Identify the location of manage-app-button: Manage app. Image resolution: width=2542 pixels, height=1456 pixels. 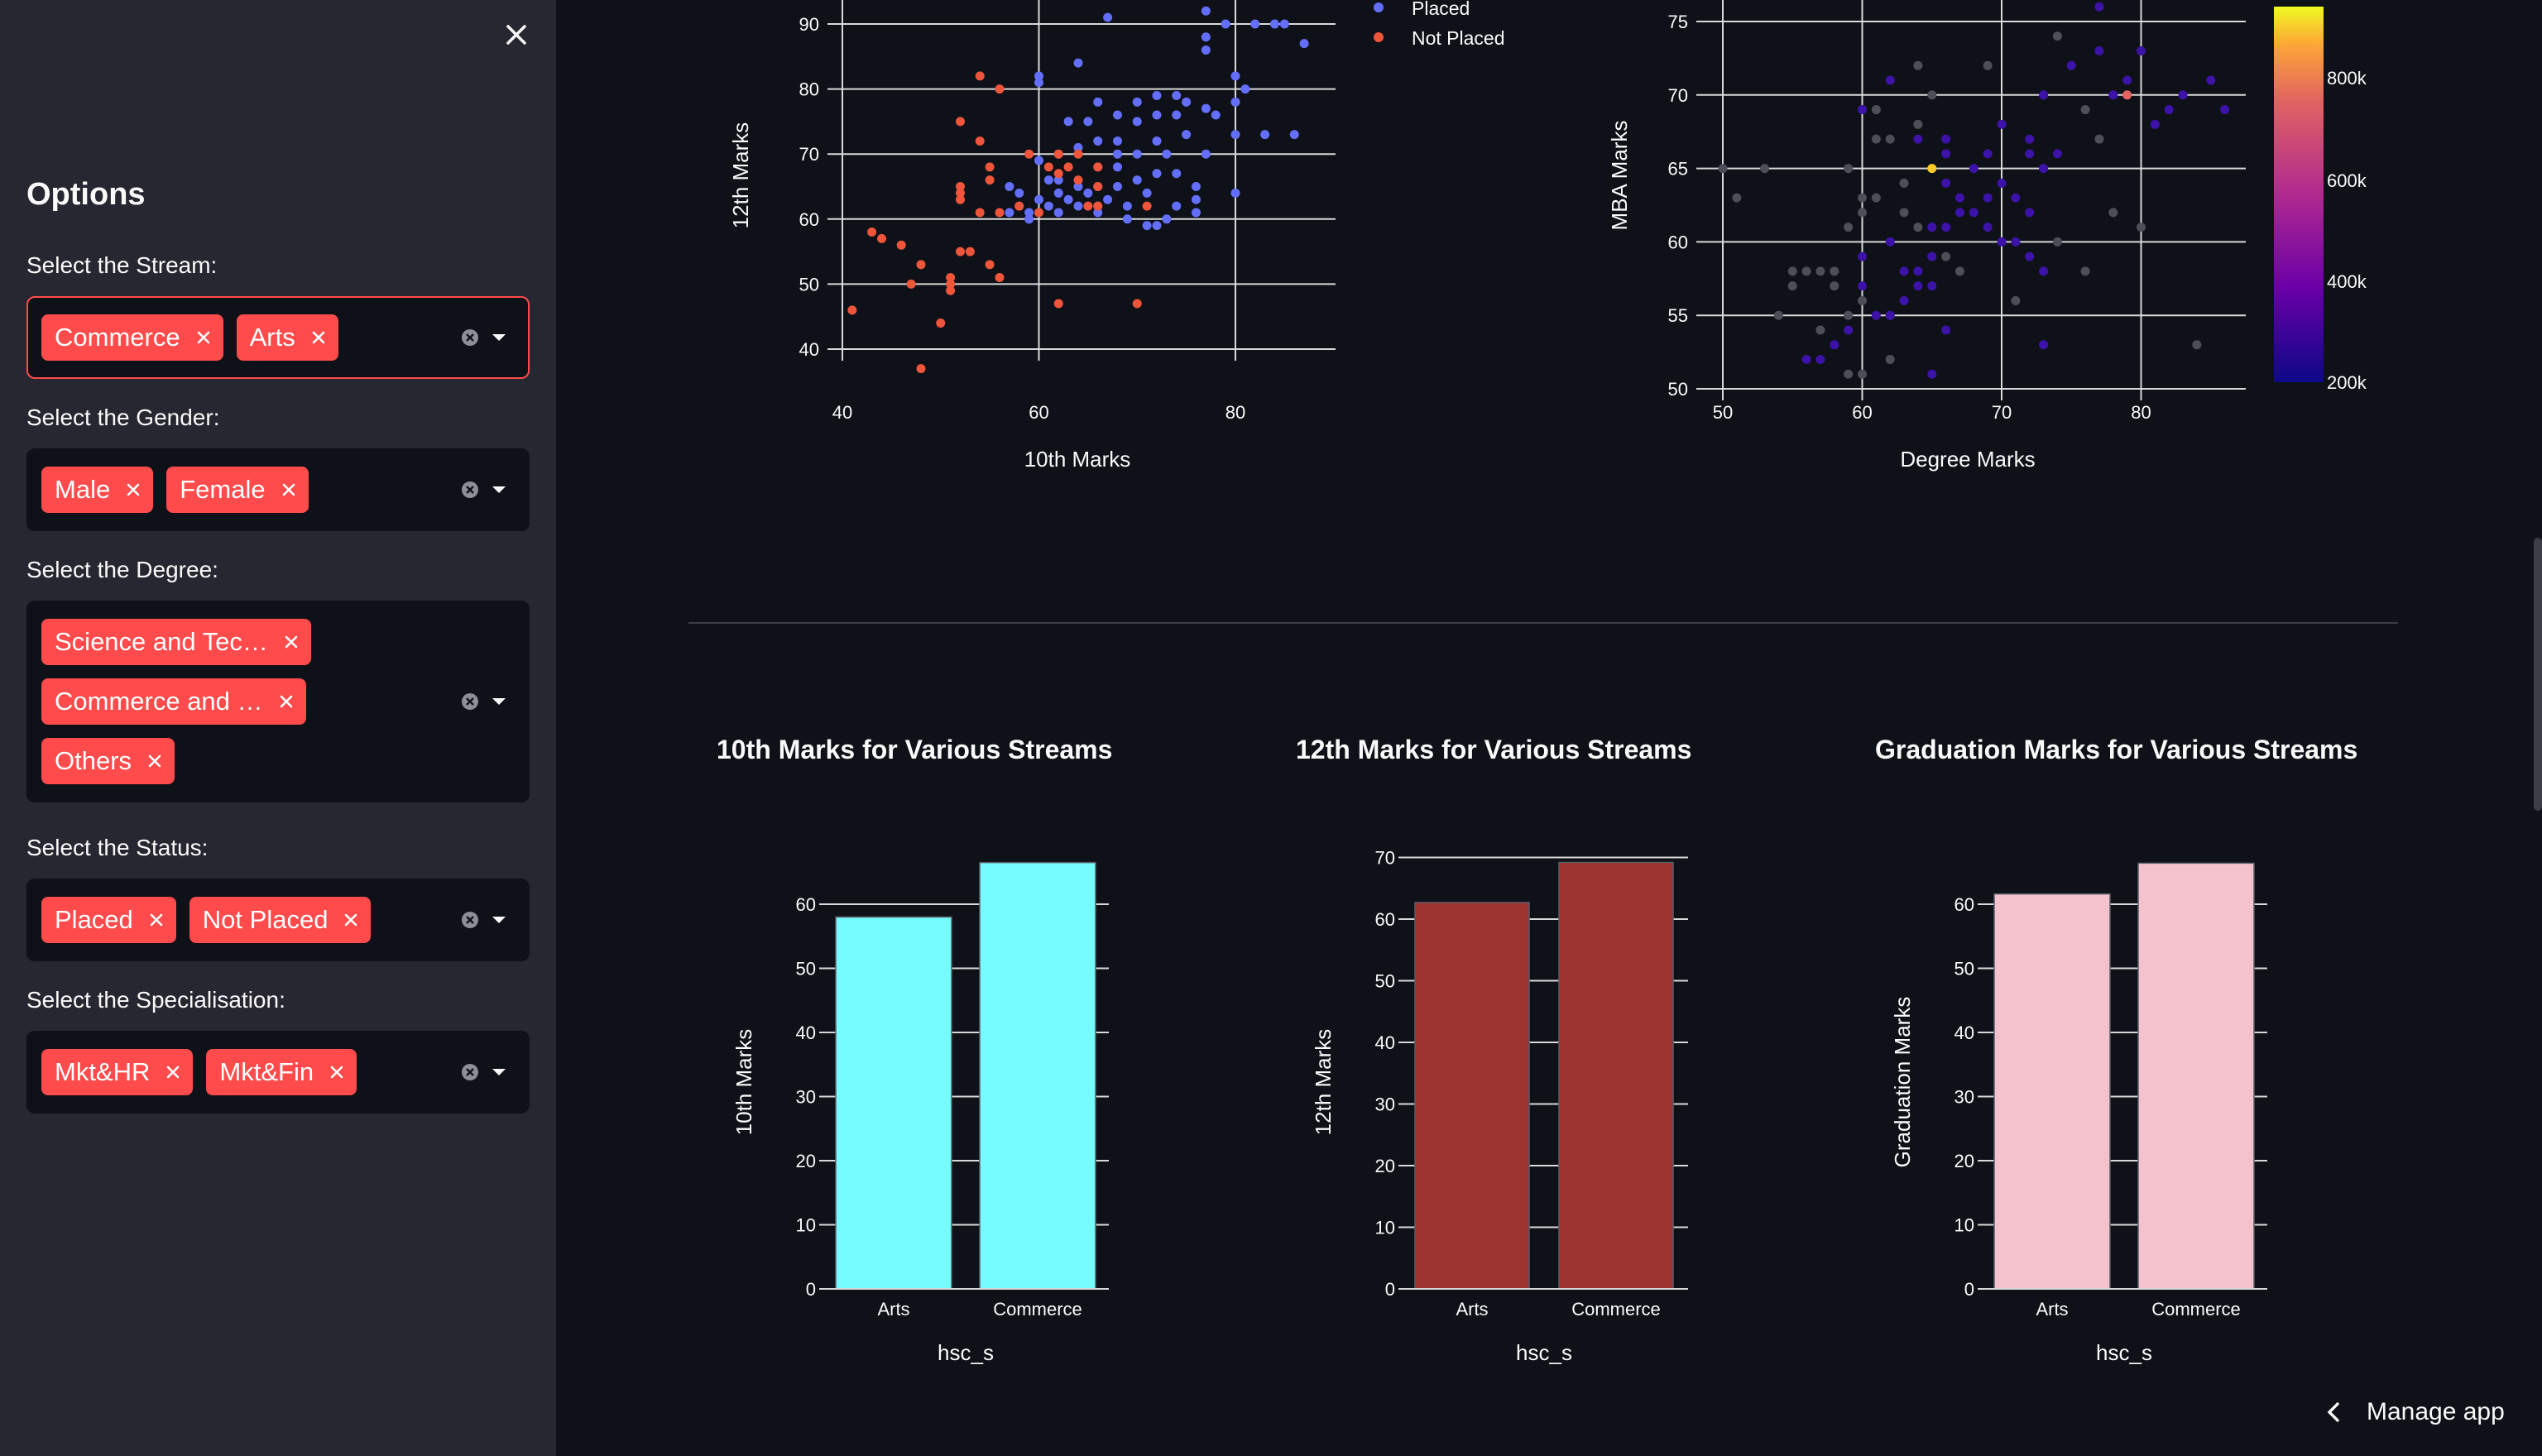
(2415, 1412).